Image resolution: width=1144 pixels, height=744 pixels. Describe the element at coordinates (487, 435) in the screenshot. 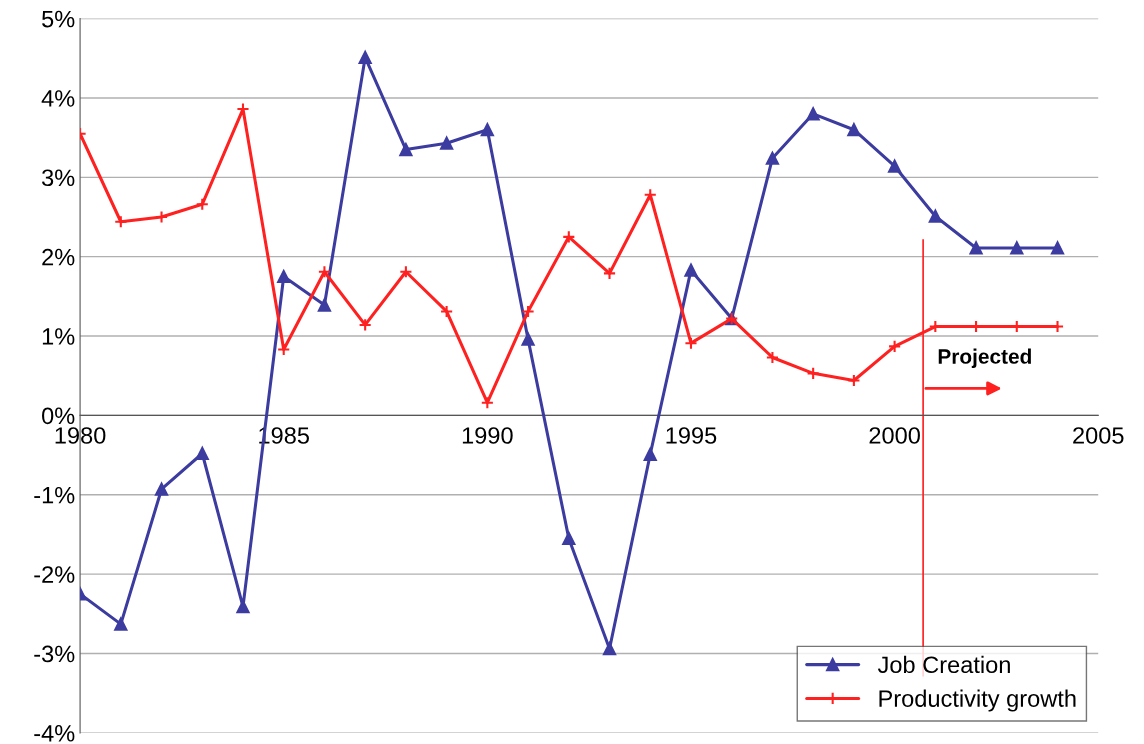

I see `x-tick-label: 1990` at that location.